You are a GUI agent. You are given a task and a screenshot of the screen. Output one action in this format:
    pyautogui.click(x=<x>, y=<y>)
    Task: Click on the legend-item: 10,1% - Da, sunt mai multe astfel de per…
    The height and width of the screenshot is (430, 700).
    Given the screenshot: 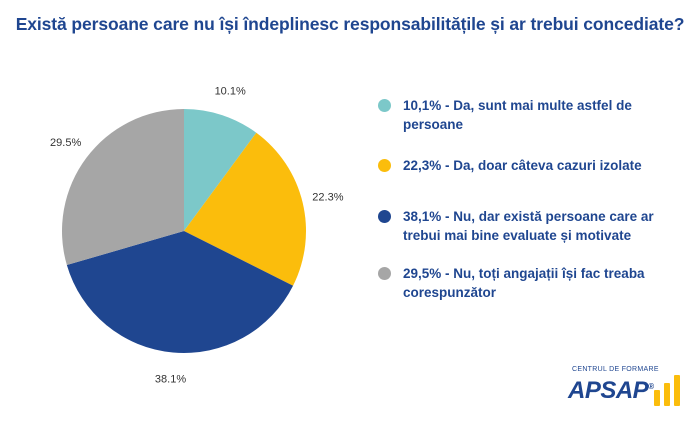 What is the action you would take?
    pyautogui.click(x=535, y=115)
    